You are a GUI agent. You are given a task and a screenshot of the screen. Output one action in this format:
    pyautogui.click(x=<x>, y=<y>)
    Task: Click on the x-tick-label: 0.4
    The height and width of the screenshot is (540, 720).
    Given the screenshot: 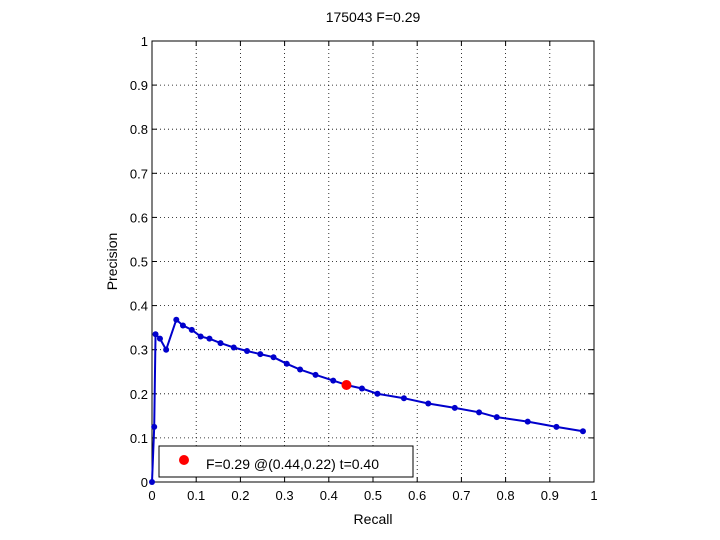 What is the action you would take?
    pyautogui.click(x=329, y=495)
    